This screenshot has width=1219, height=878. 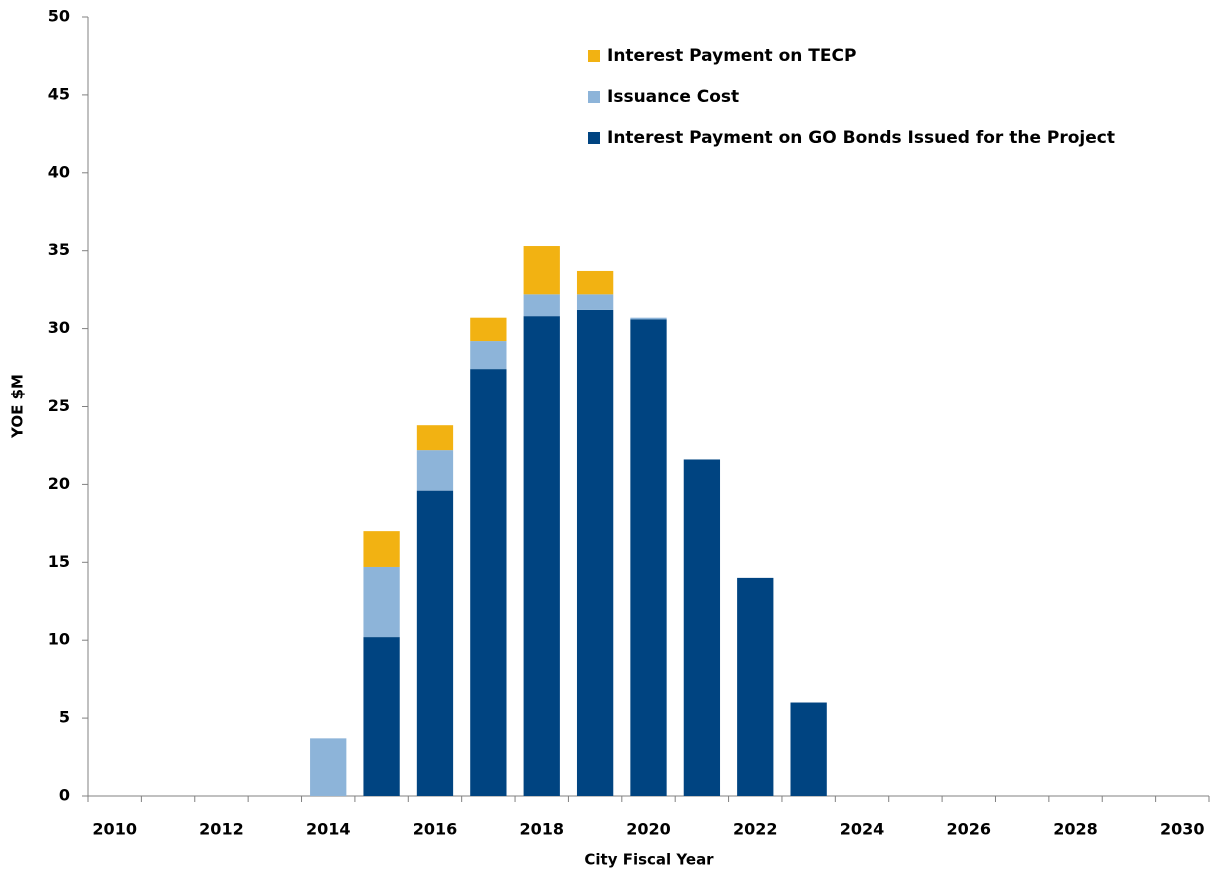 What do you see at coordinates (673, 97) in the screenshot?
I see `legend-label: Issuance Cost` at bounding box center [673, 97].